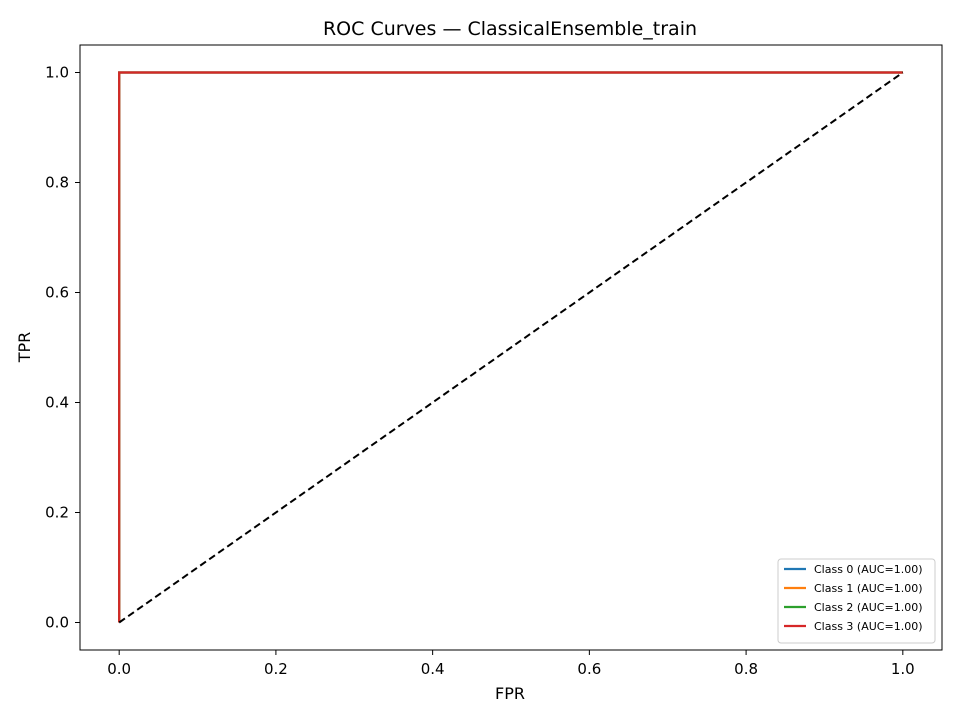  Describe the element at coordinates (119, 669) in the screenshot. I see `x-tick-label: 0.0` at that location.